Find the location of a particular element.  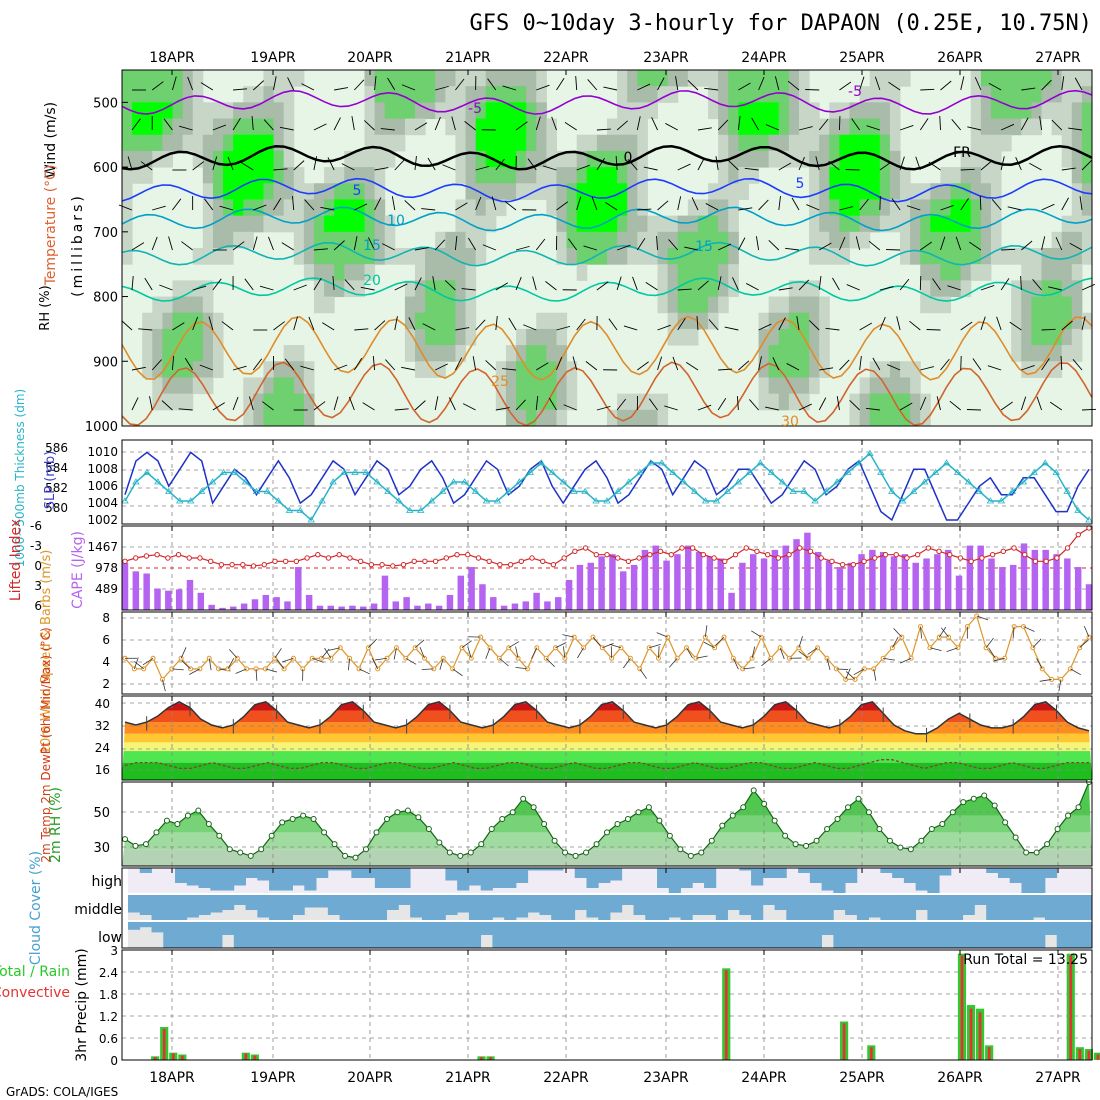

pressure-tick-label: 500 is located at coordinates (105, 103).